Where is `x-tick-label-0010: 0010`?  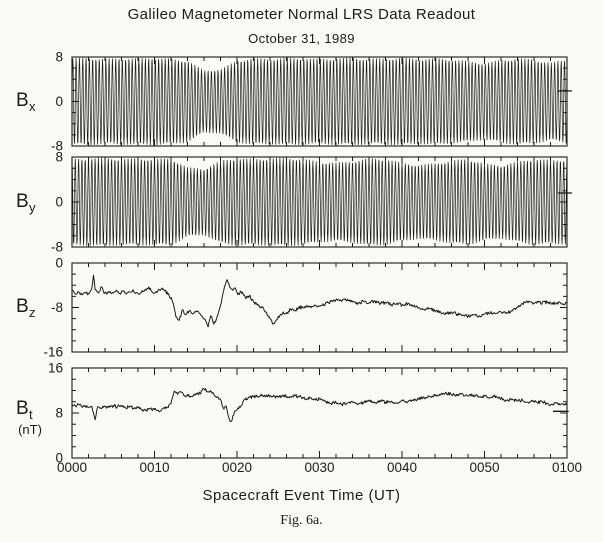
x-tick-label-0010: 0010 is located at coordinates (154, 467).